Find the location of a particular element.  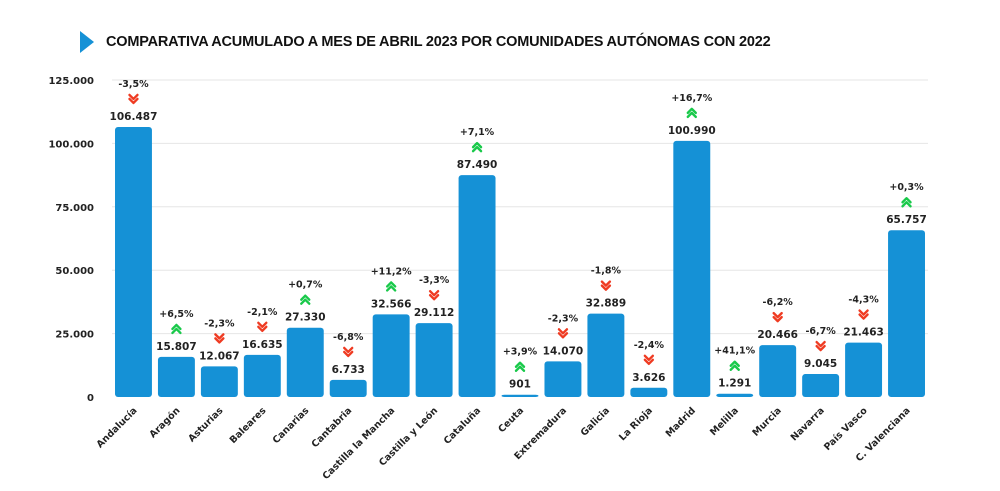

y-axis-ticks: 0 25.000 50.000 75.000 100.000 125.000 is located at coordinates (71, 240).